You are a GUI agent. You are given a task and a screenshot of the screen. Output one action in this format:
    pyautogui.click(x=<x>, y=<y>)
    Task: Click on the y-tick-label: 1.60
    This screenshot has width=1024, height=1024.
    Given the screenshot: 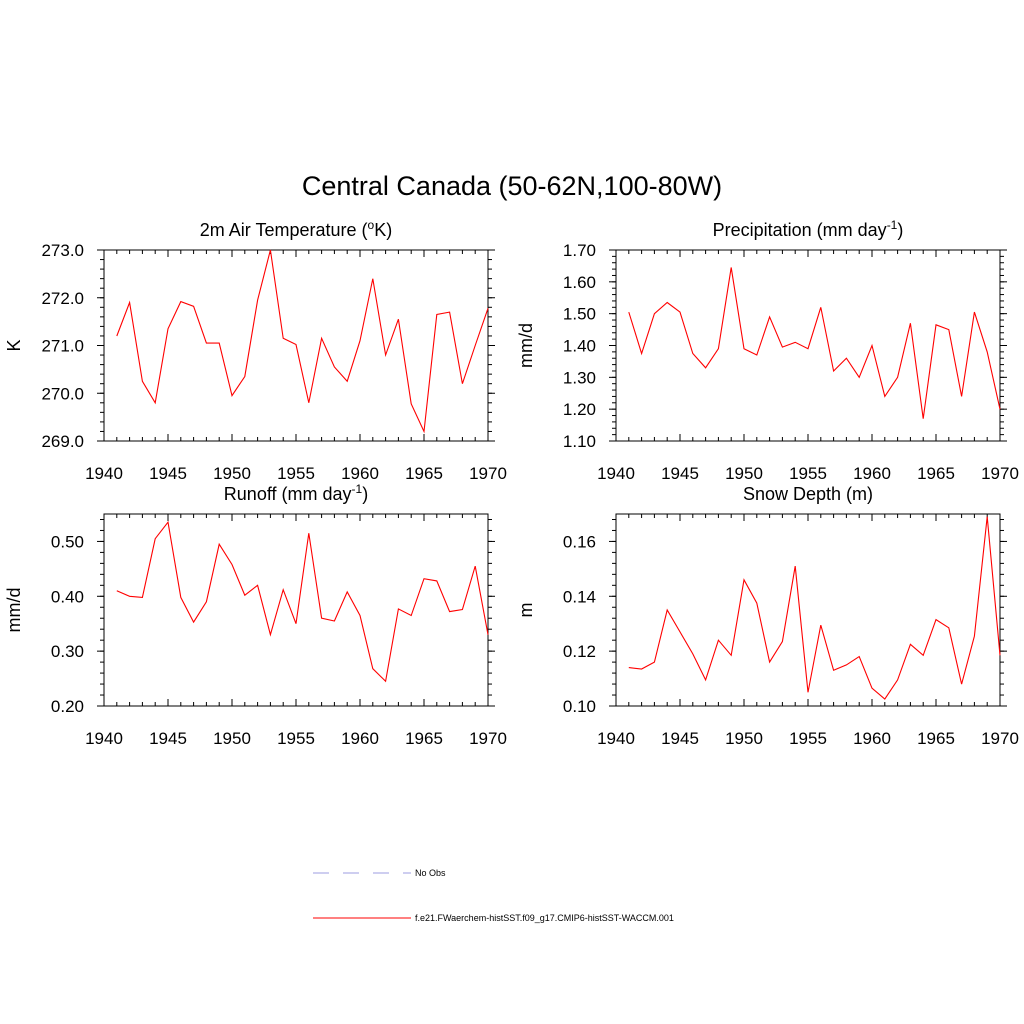 What is the action you would take?
    pyautogui.click(x=579, y=282)
    